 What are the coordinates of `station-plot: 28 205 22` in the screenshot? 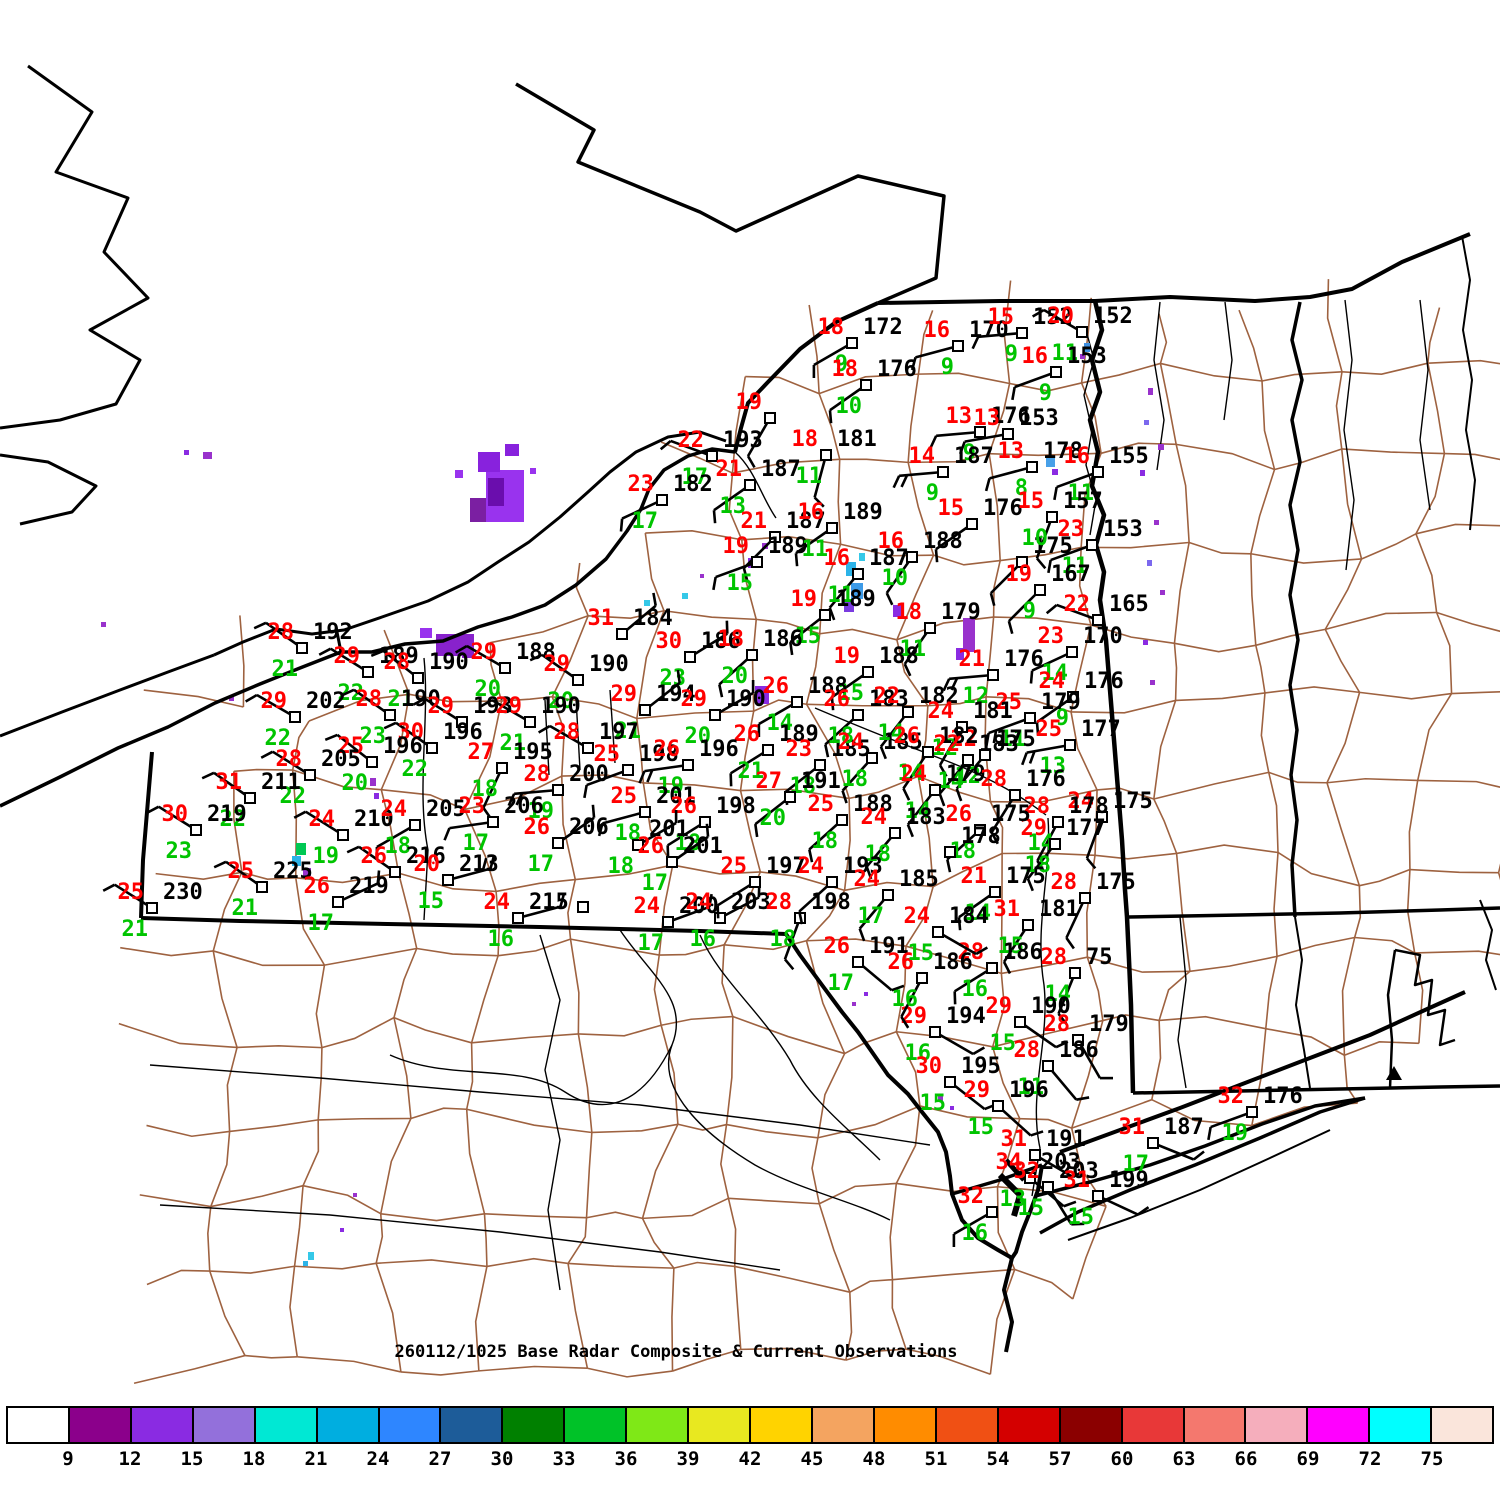 It's located at (310, 778).